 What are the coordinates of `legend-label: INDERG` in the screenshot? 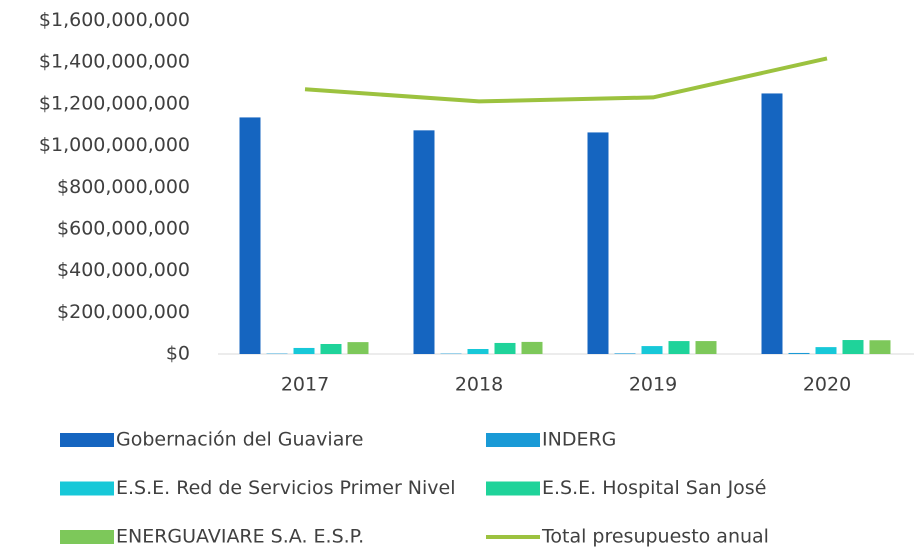 It's located at (579, 440).